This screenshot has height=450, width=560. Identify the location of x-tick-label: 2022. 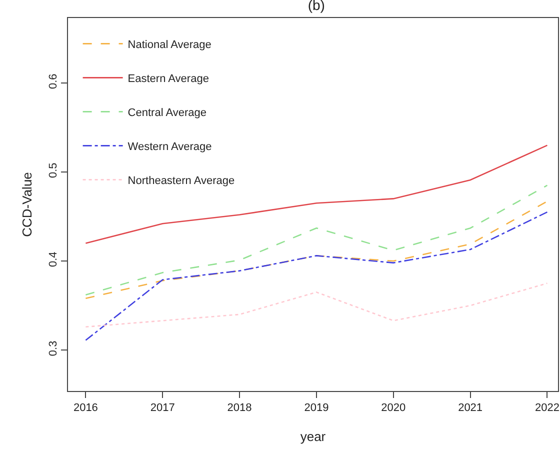
(547, 408).